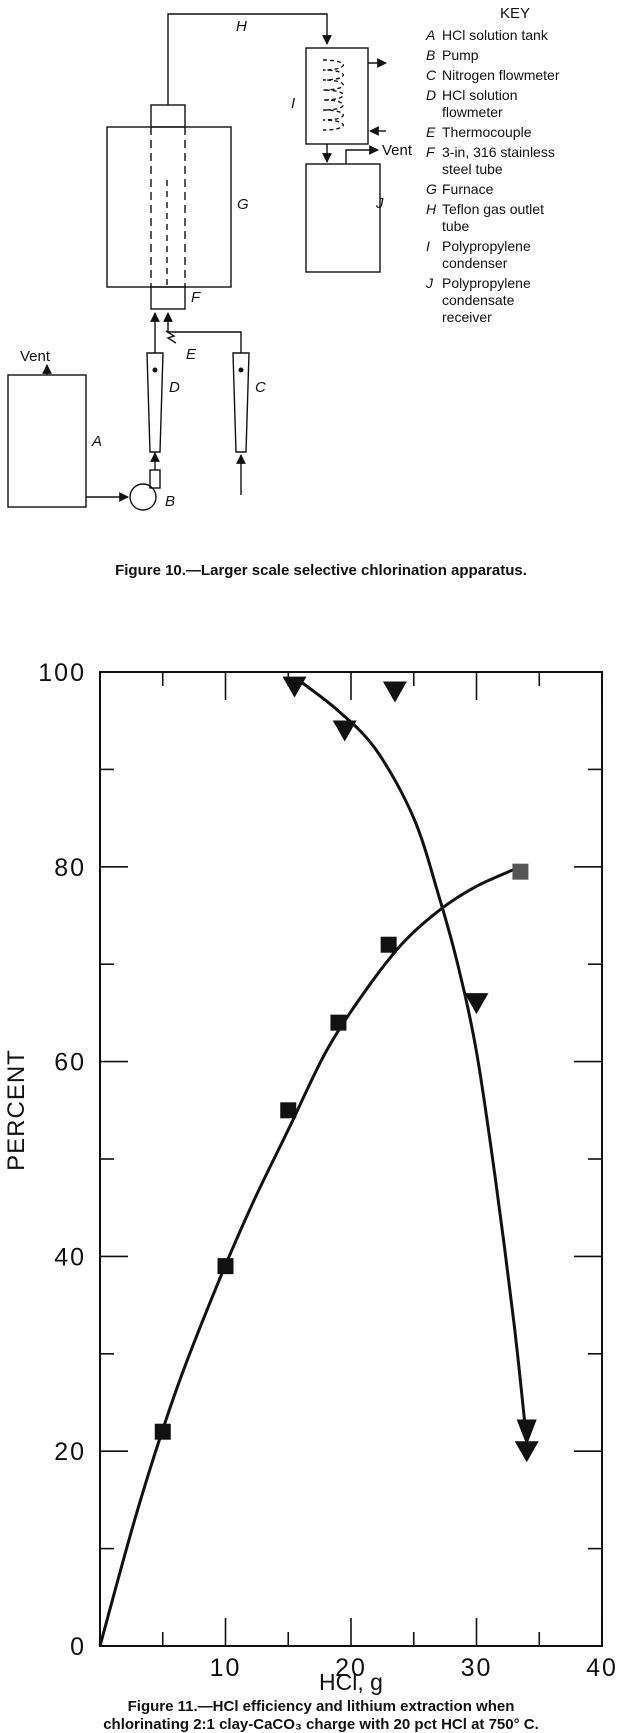 This screenshot has height=1733, width=642. What do you see at coordinates (455, 226) in the screenshot?
I see `key-description: tube` at bounding box center [455, 226].